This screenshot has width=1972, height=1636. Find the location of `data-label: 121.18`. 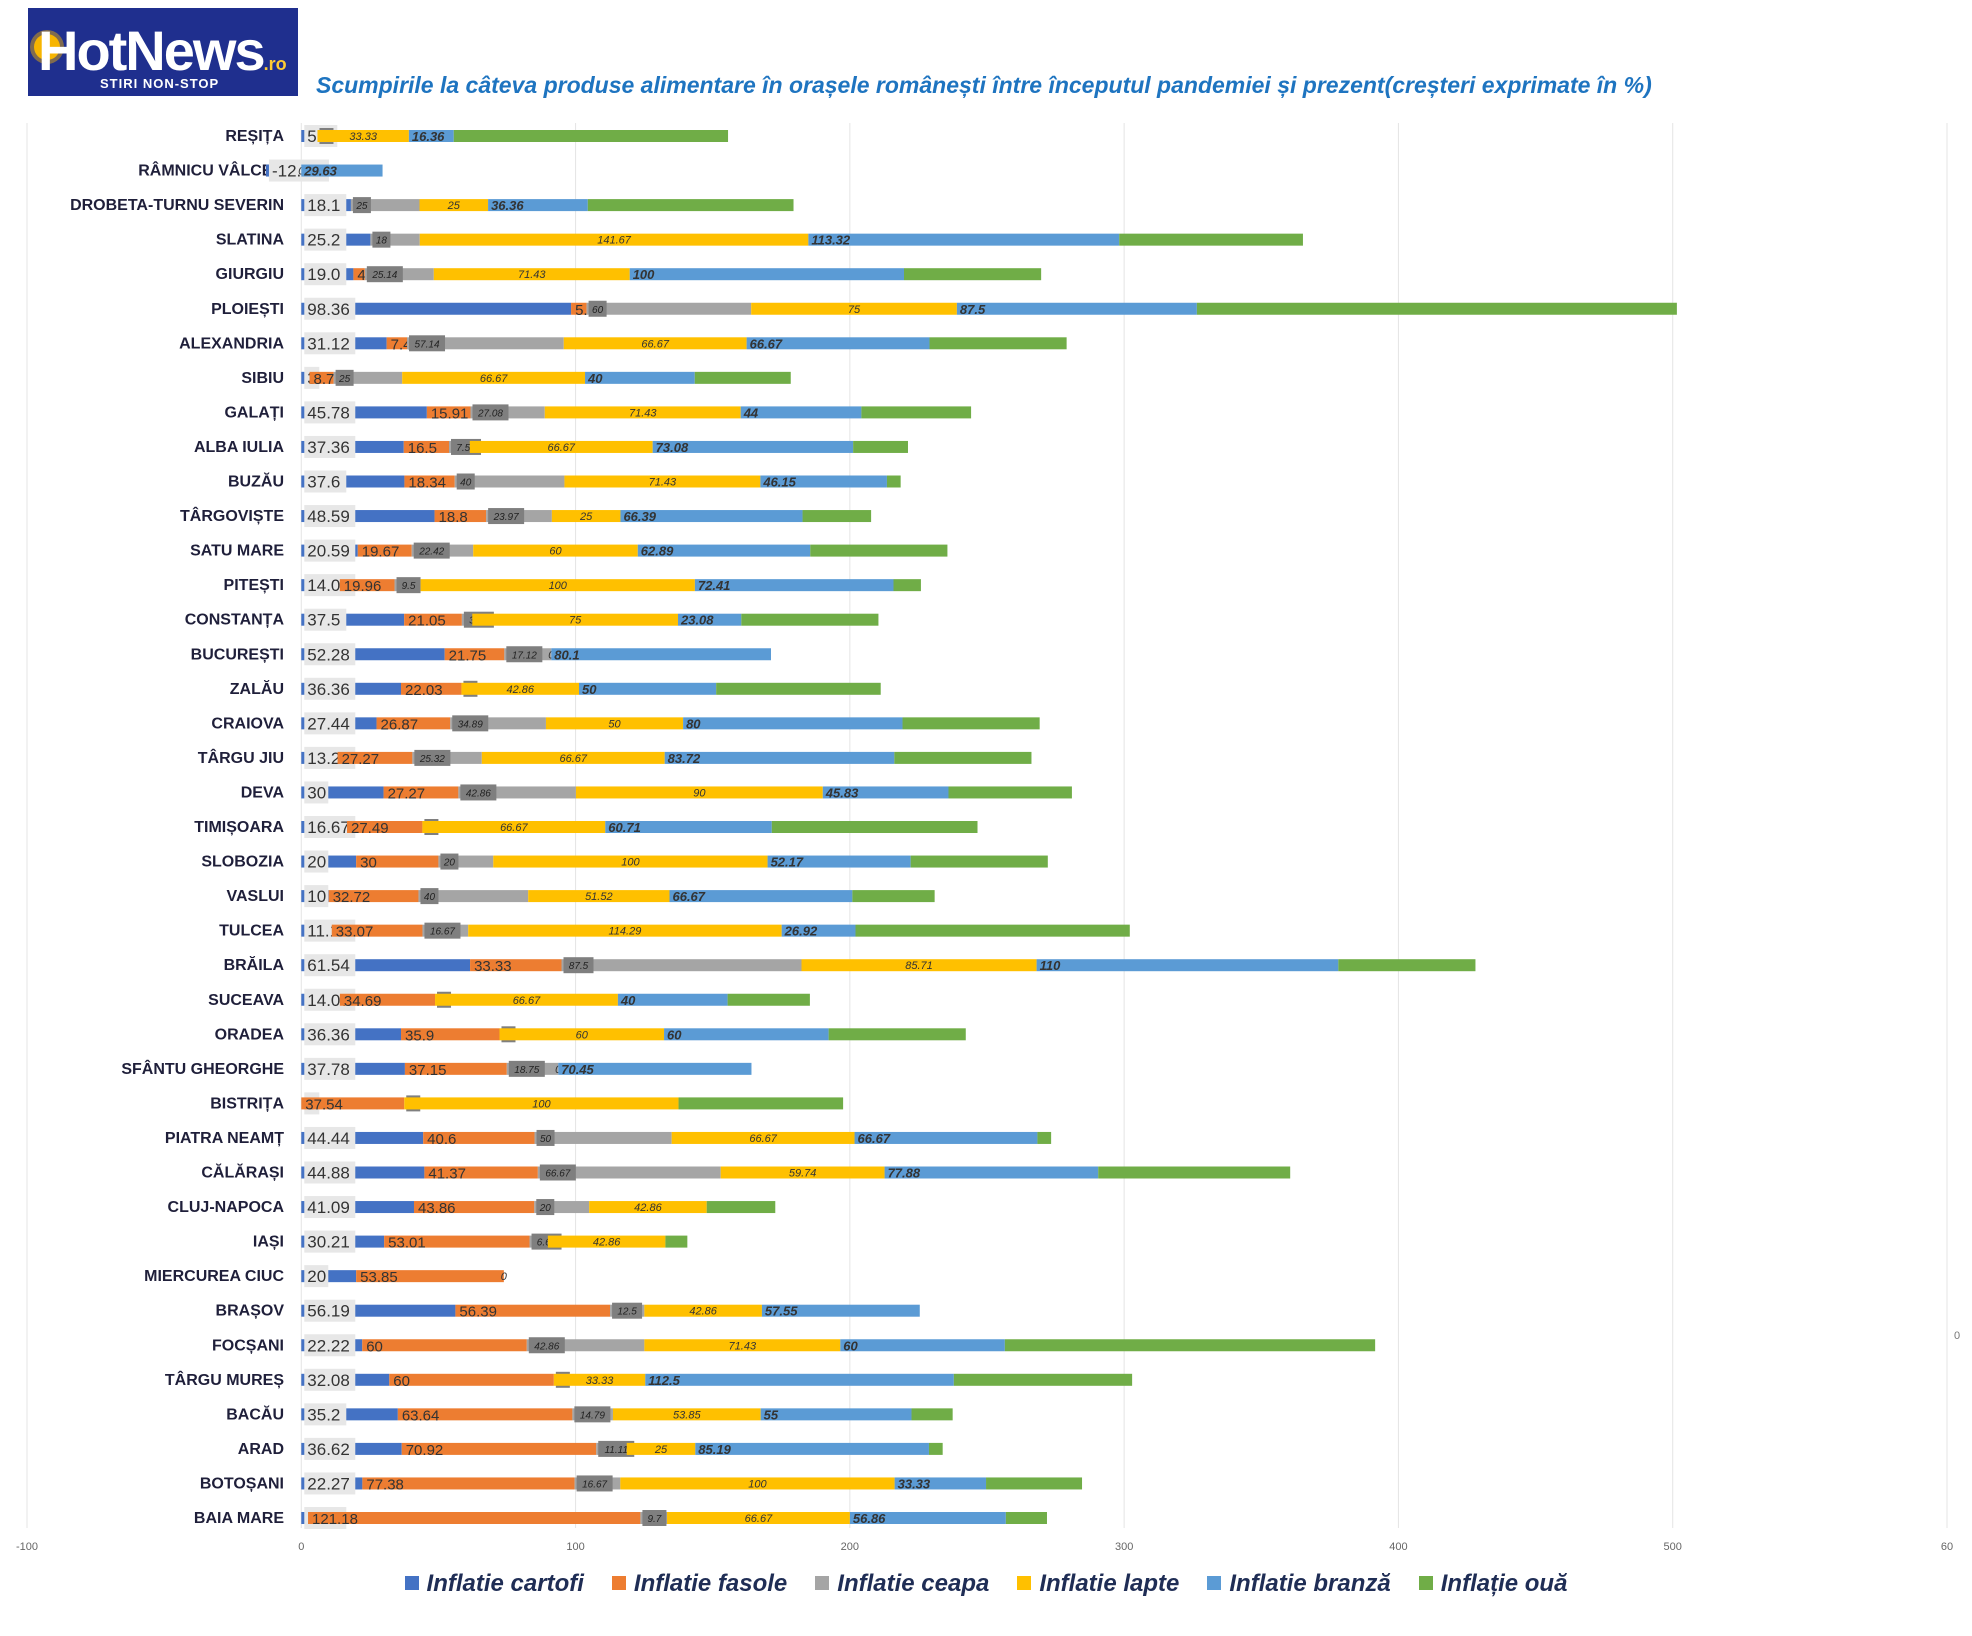

data-label: 121.18 is located at coordinates (335, 1519).